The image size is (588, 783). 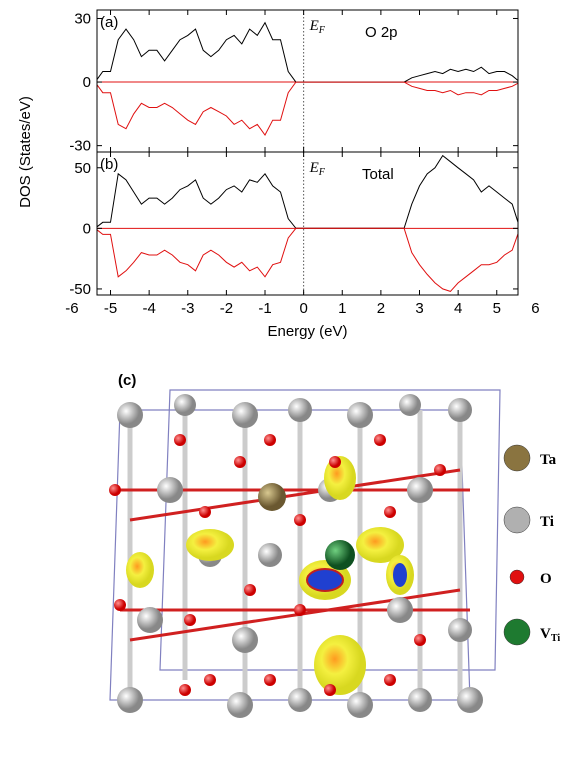 What do you see at coordinates (419, 308) in the screenshot?
I see `x-tick-label: 3` at bounding box center [419, 308].